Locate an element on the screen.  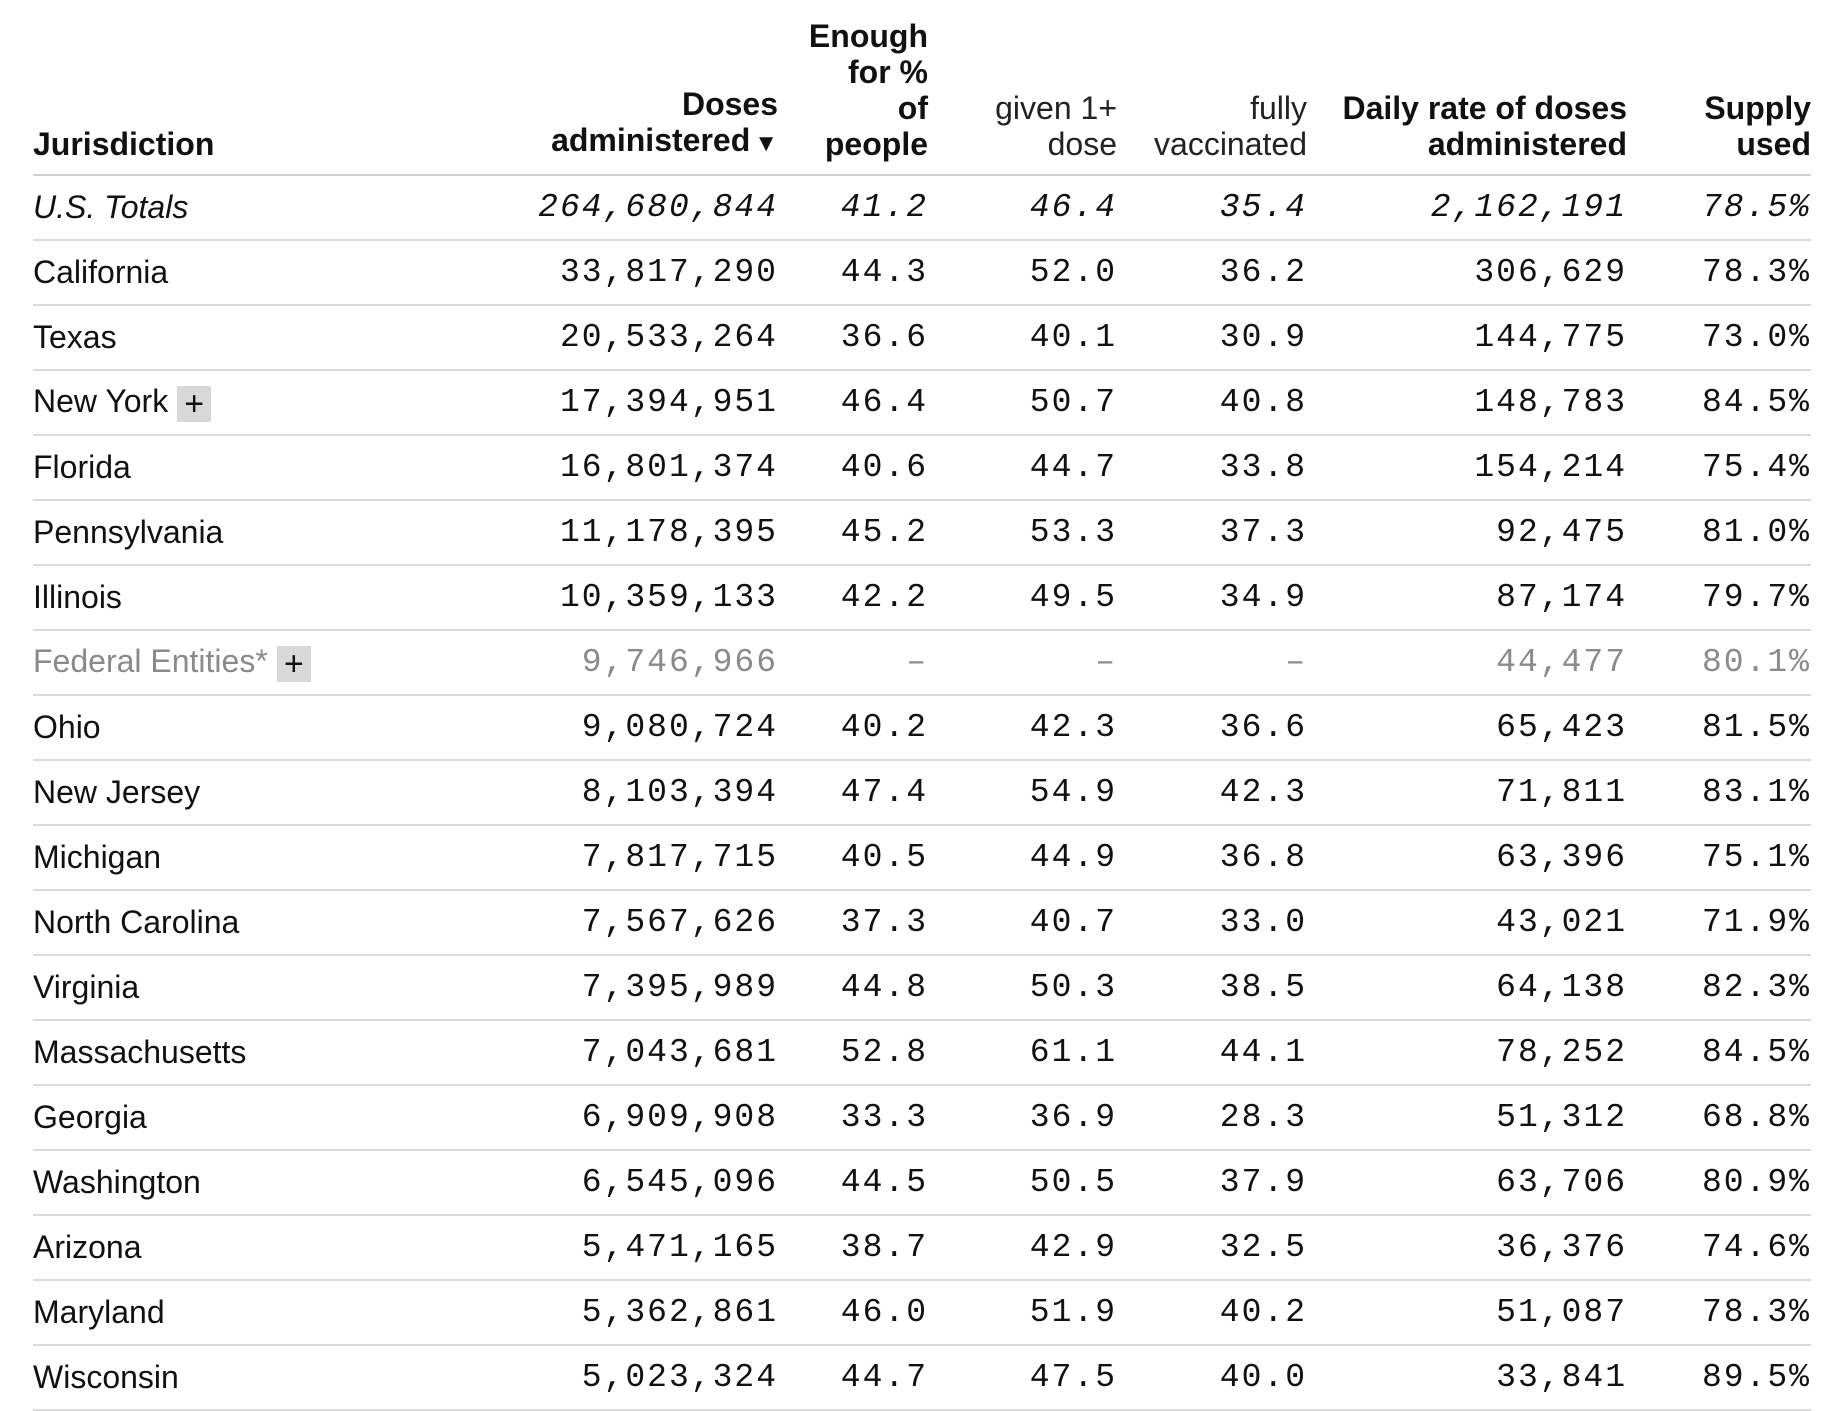
cell-daily-rate: 306,629 is located at coordinates (1467, 273).